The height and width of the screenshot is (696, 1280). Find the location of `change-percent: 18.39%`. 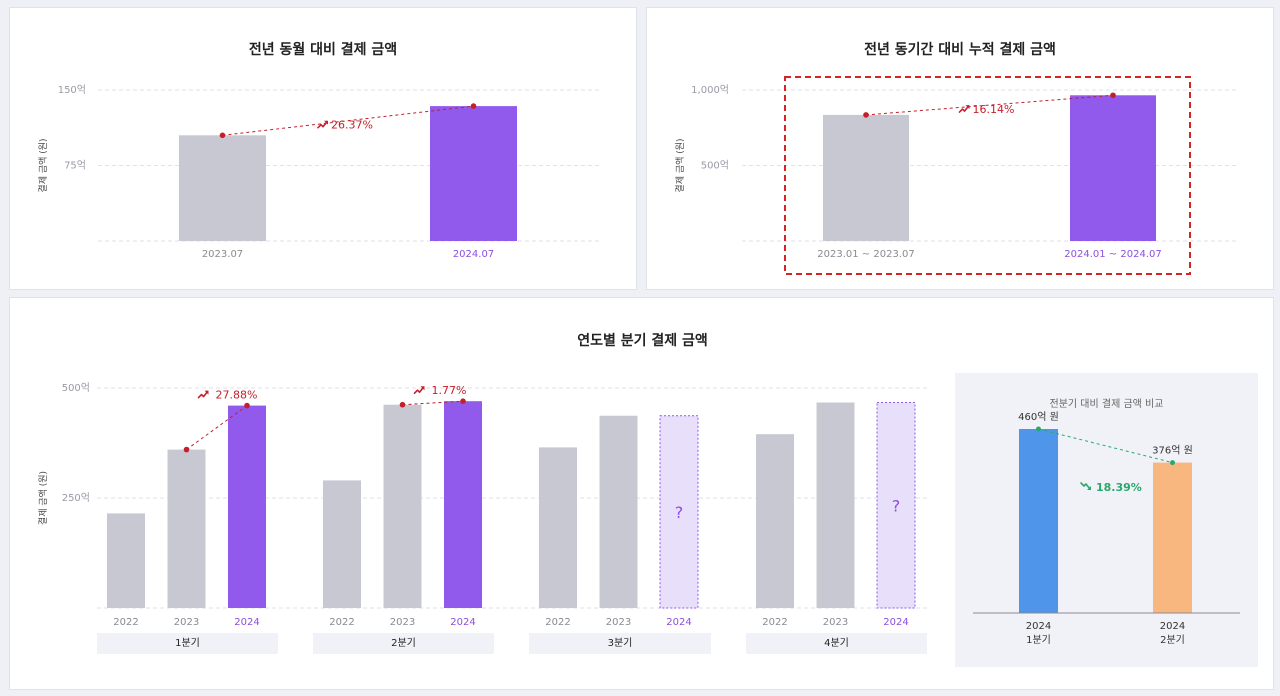

change-percent: 18.39% is located at coordinates (1119, 487).